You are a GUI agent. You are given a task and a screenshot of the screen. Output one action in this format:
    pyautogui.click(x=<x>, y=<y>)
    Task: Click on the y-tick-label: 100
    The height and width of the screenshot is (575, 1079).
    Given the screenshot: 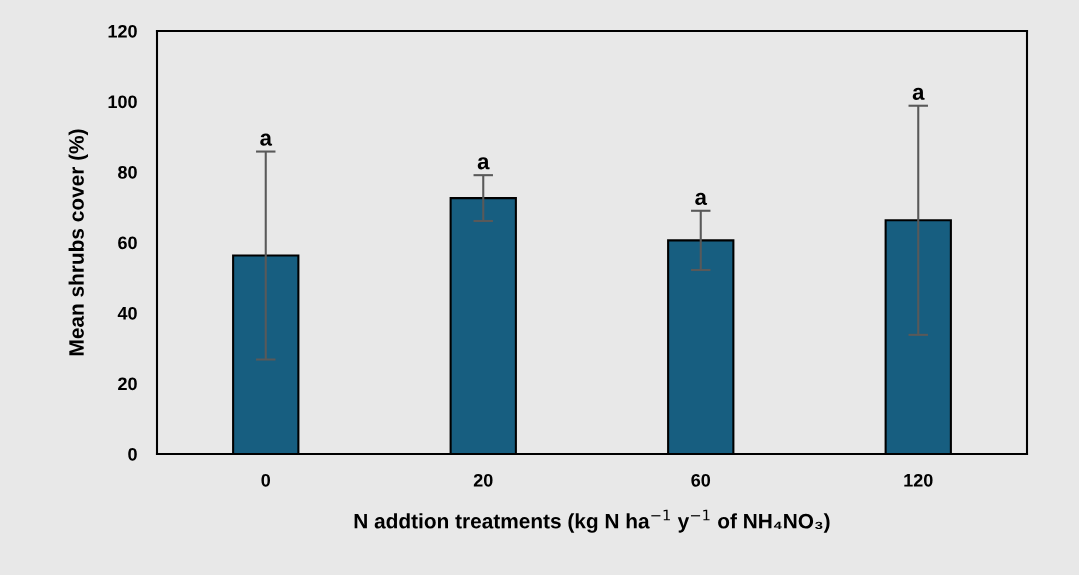 What is the action you would take?
    pyautogui.click(x=122, y=102)
    